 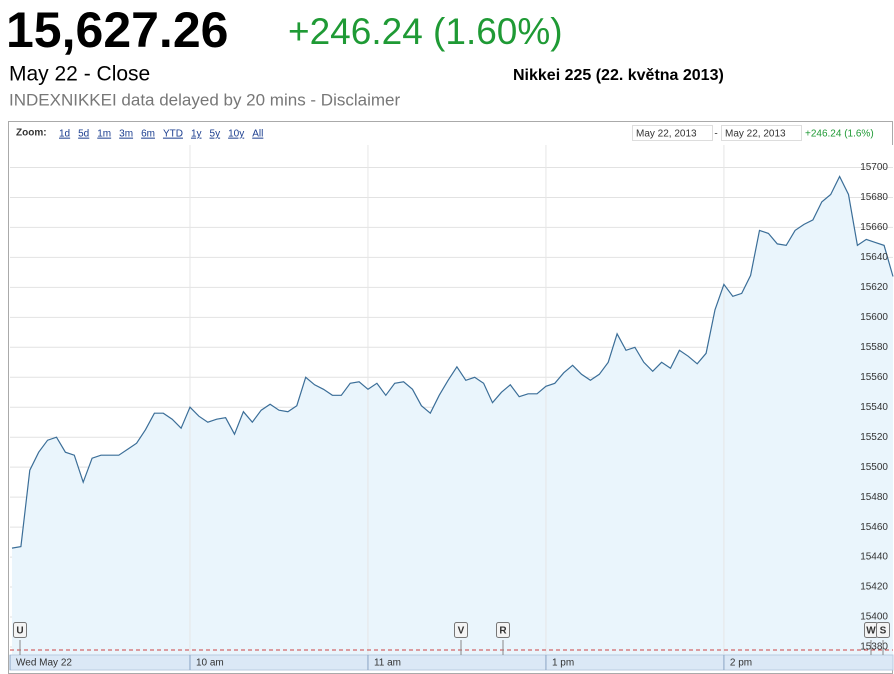 What do you see at coordinates (874, 407) in the screenshot?
I see `y-tick-label: 15540` at bounding box center [874, 407].